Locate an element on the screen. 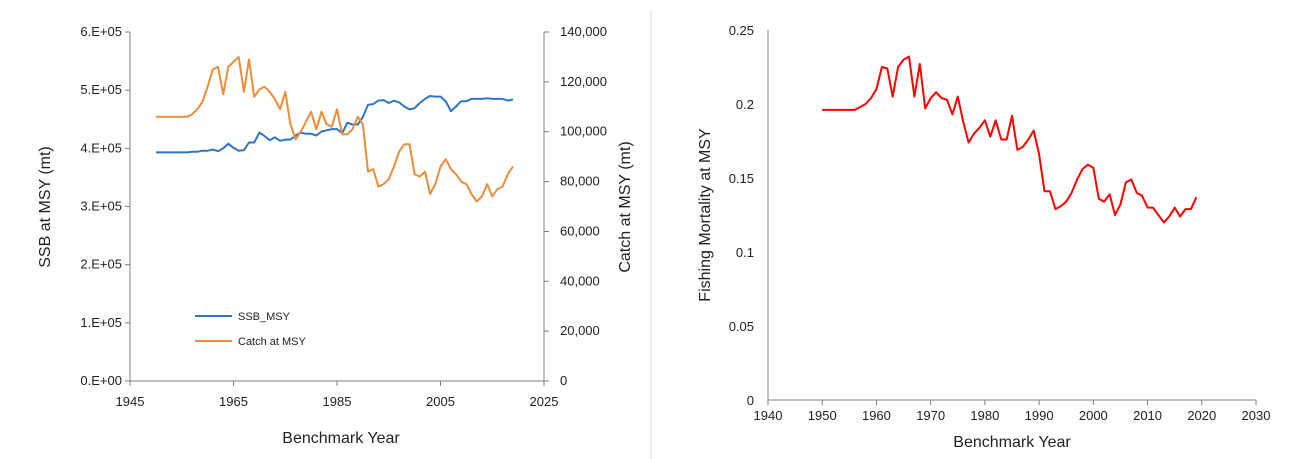  left-y2-tick-label: 80,000 is located at coordinates (580, 181).